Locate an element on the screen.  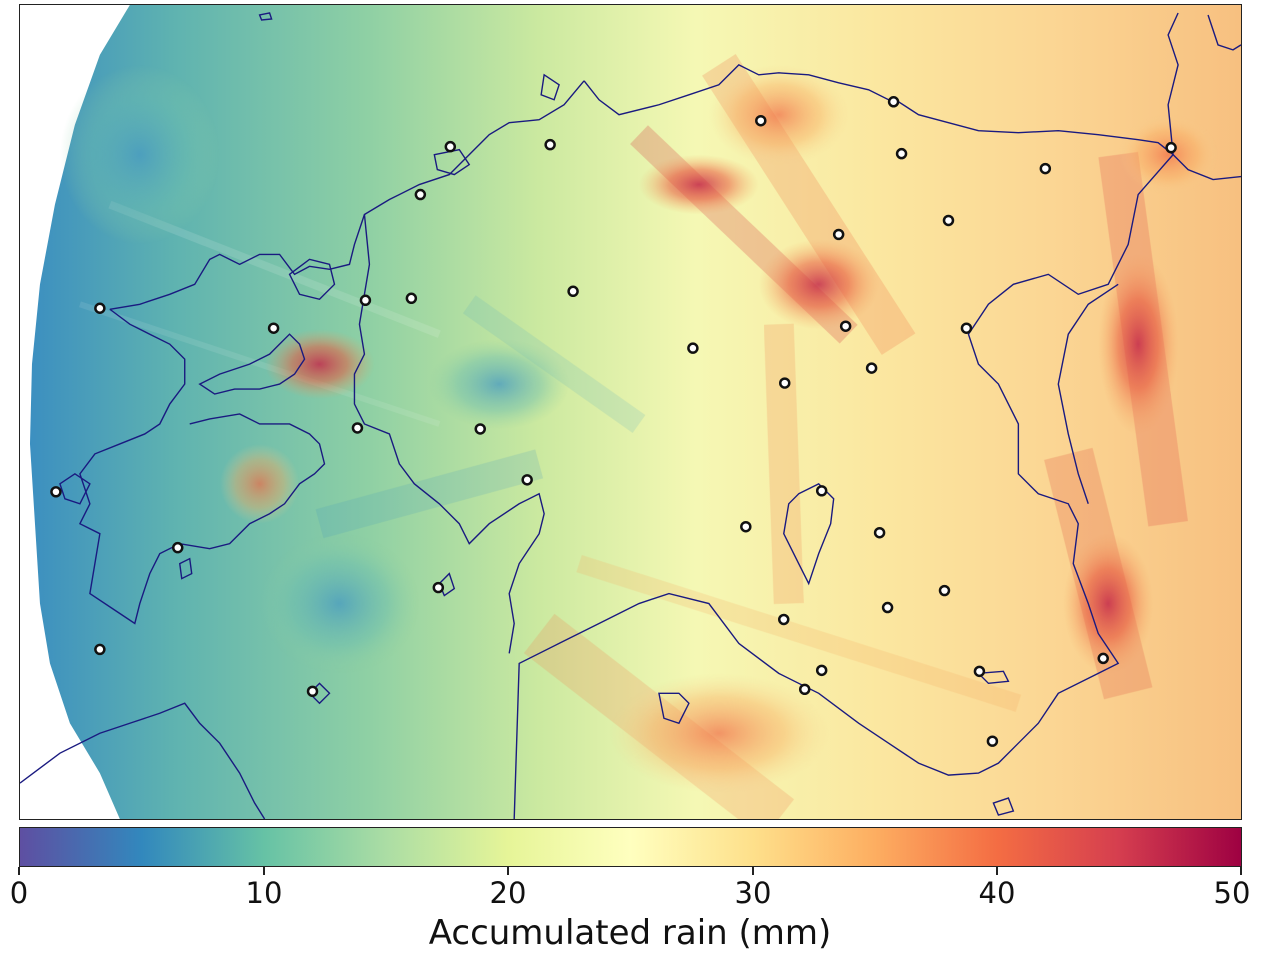
colorbar-title: Accumulated rain (mm) is located at coordinates (630, 933).